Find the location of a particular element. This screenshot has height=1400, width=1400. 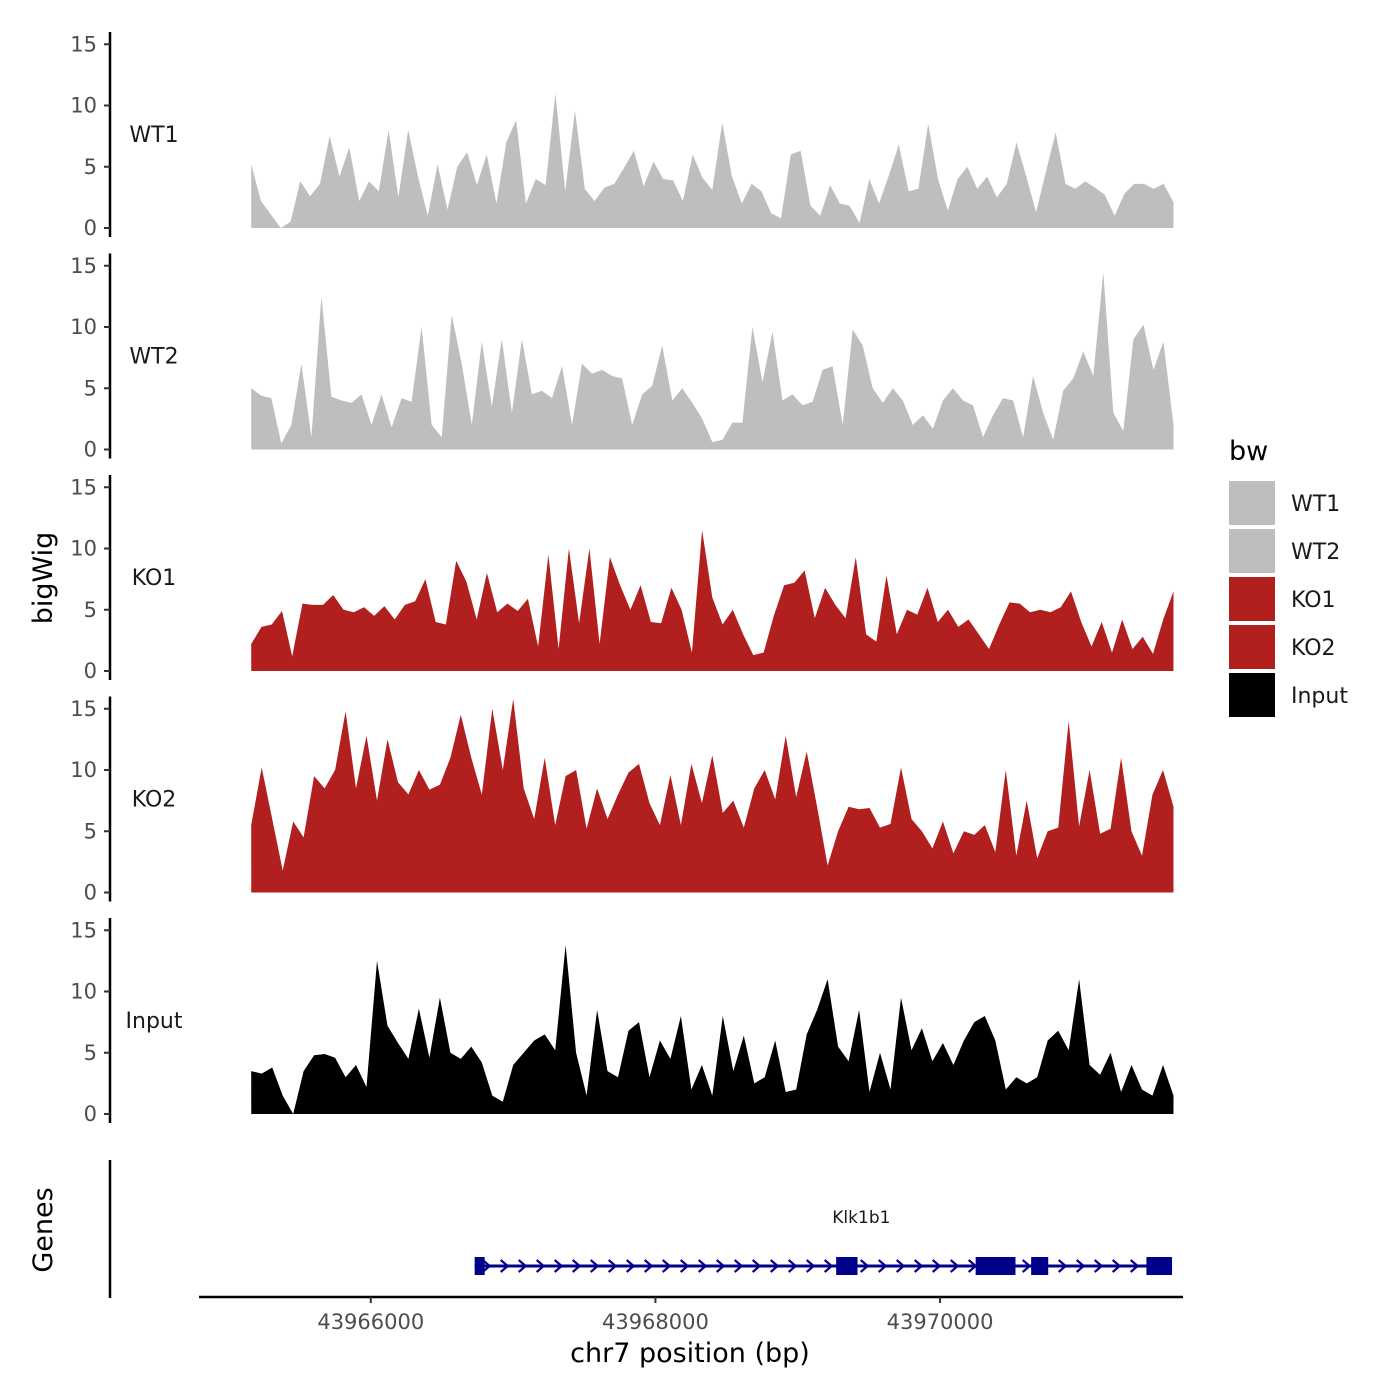

legend-label: WT1 is located at coordinates (1315, 504).